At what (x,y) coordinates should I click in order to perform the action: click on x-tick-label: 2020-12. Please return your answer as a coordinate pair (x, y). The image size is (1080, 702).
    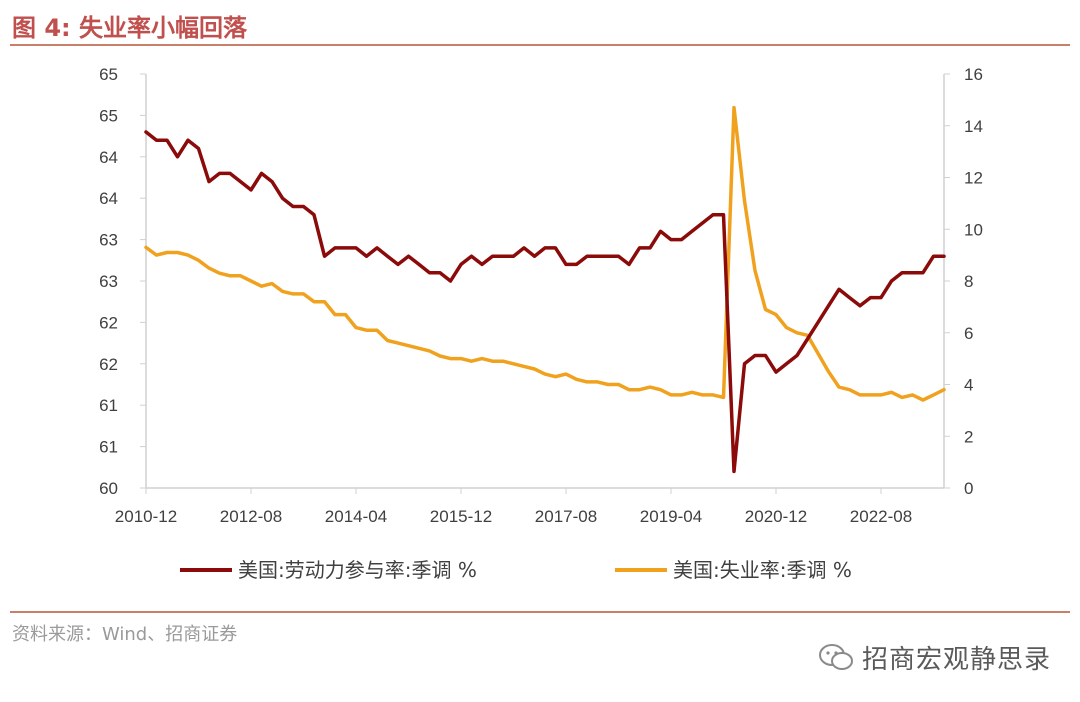
    Looking at the image, I should click on (776, 516).